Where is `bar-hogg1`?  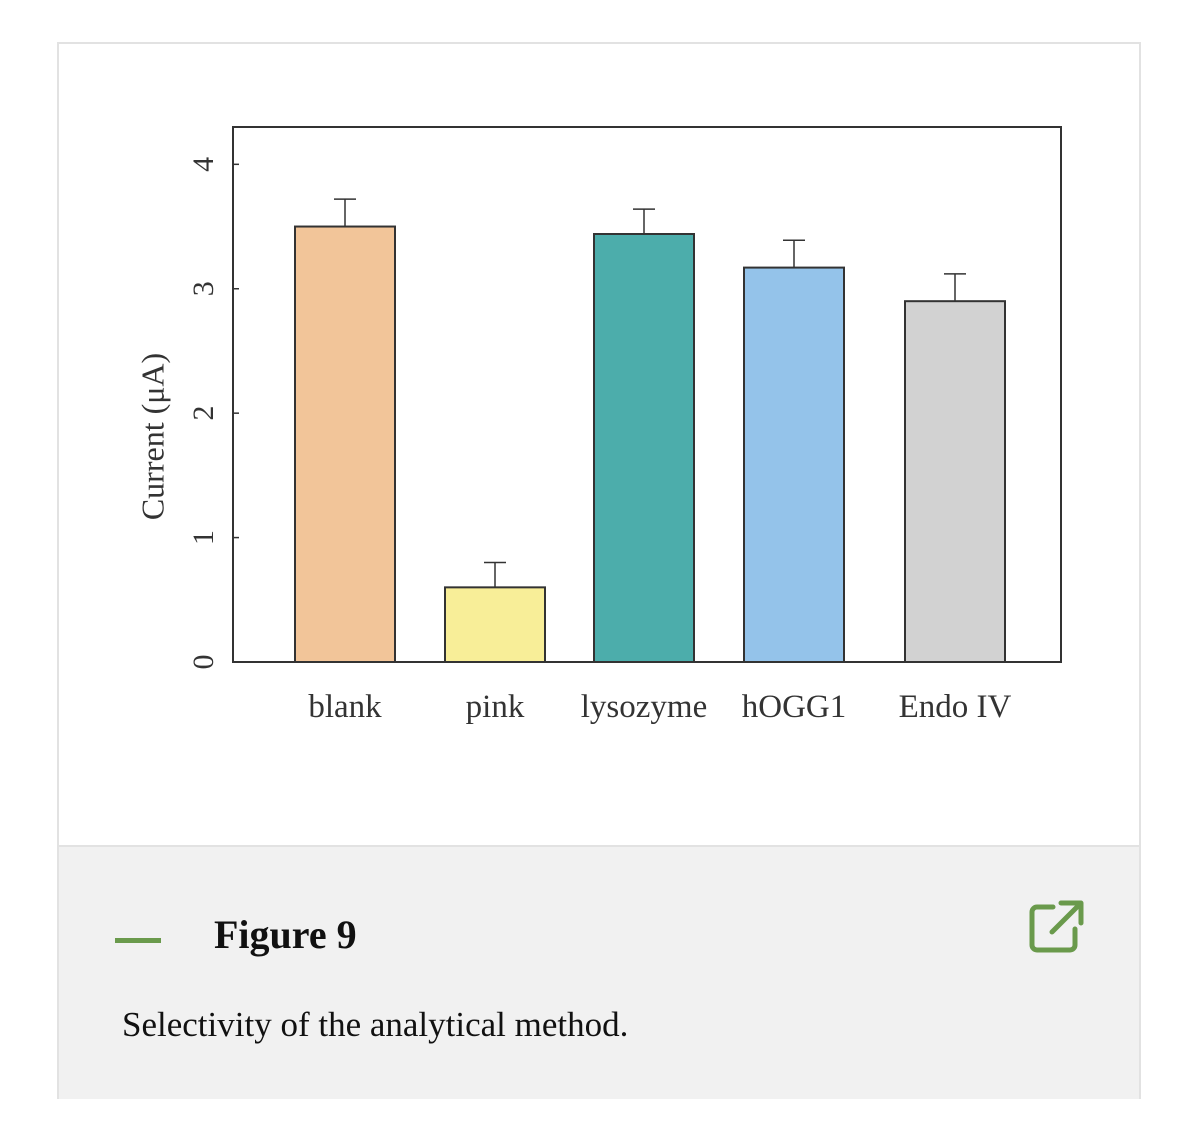 bar-hogg1 is located at coordinates (794, 464).